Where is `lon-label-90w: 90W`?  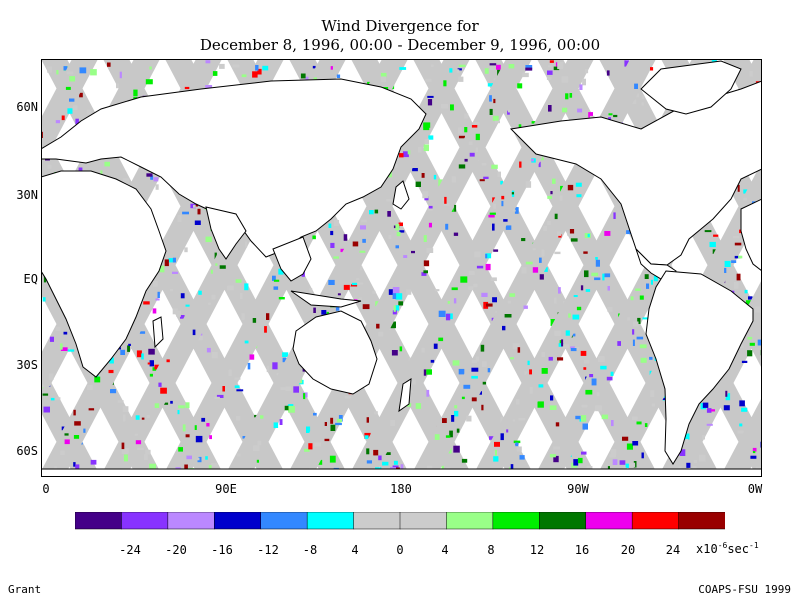
lon-label-90w: 90W is located at coordinates (578, 489).